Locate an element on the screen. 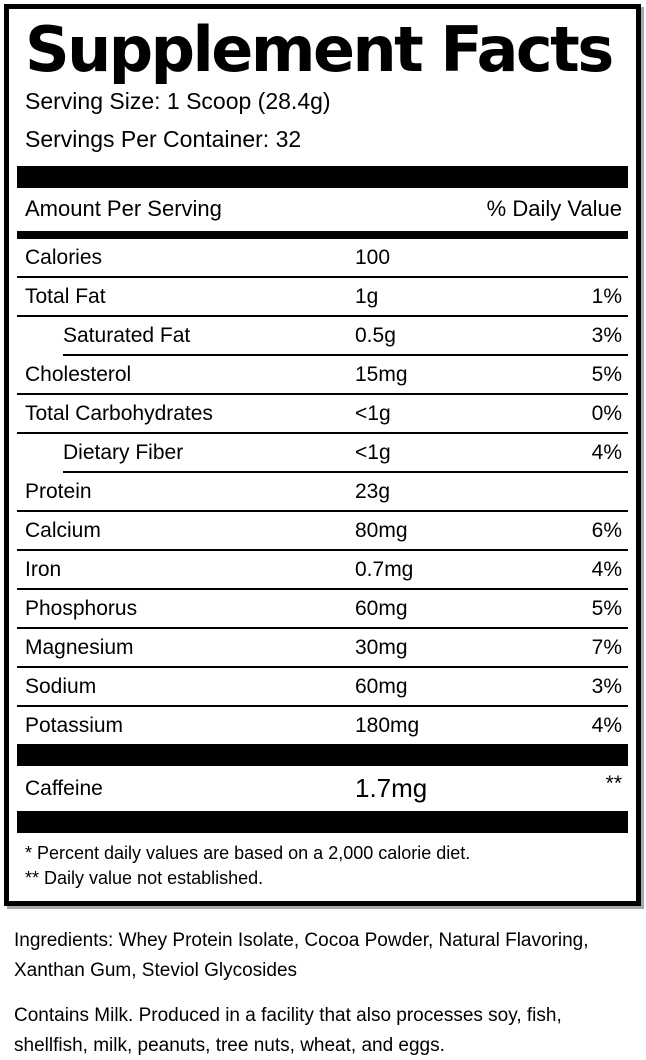  nutrient-row: Magnesium 30mg 7% is located at coordinates (322, 647).